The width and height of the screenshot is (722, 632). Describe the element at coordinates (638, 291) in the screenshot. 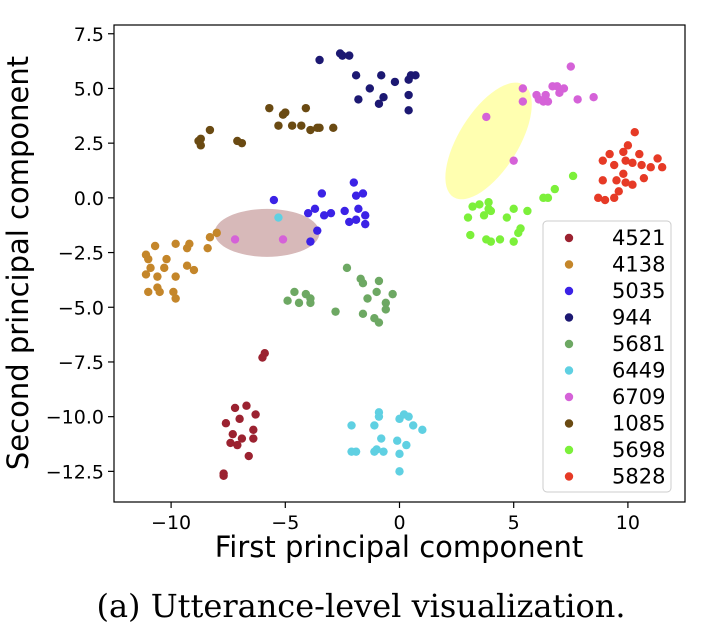

I see `legend-label-5035: 5035` at that location.